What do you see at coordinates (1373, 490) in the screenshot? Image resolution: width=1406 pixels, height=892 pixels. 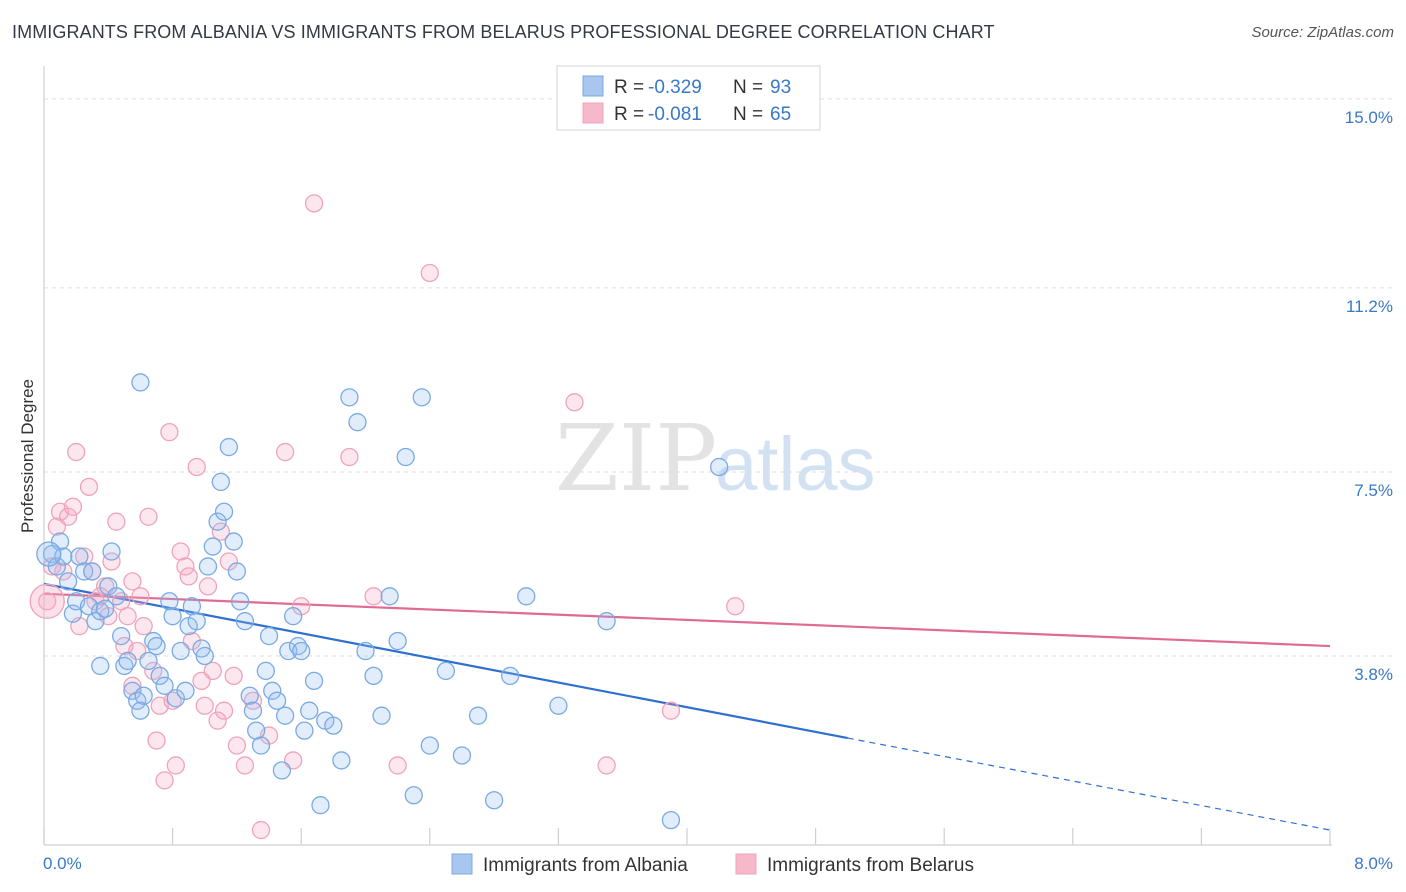 I see `y-tick-label: 7.5%` at bounding box center [1373, 490].